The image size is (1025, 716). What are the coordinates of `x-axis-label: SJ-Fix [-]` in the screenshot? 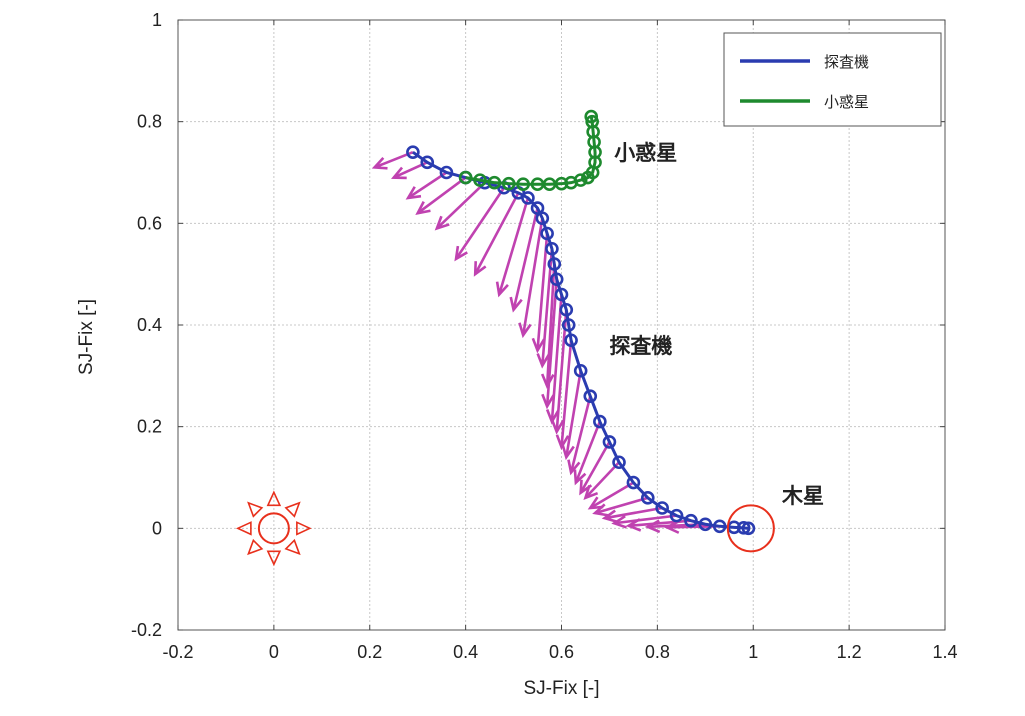 It's located at (562, 688).